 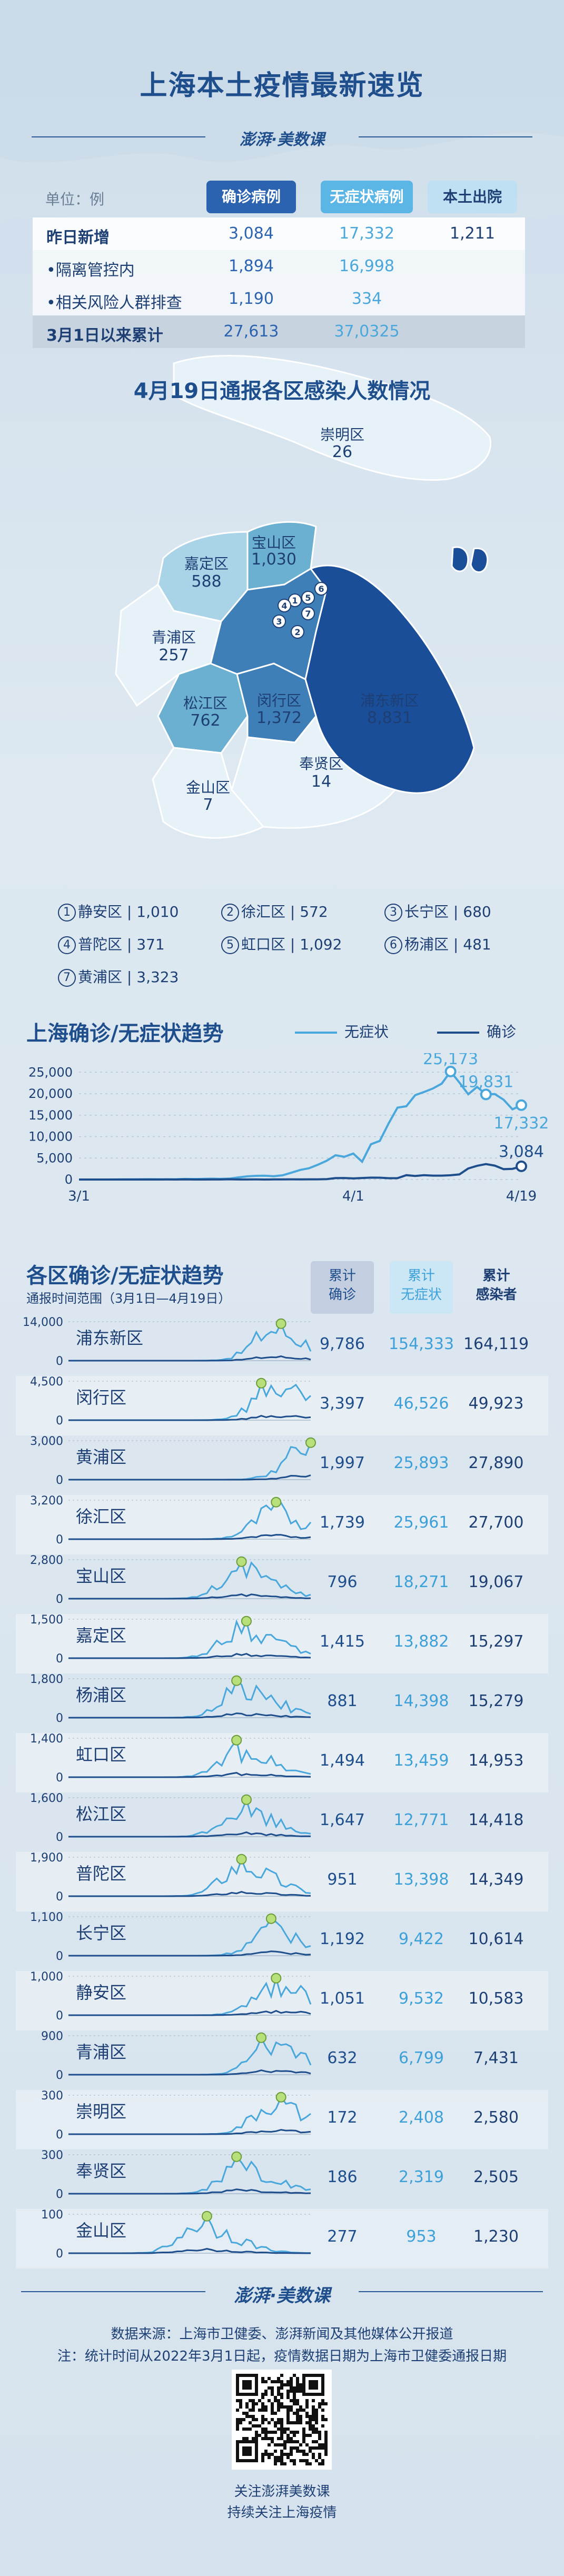 I want to click on source-line: 数据来源：上海市卫健委、澎湃新闻及其他媒体公开报道, so click(x=282, y=2334).